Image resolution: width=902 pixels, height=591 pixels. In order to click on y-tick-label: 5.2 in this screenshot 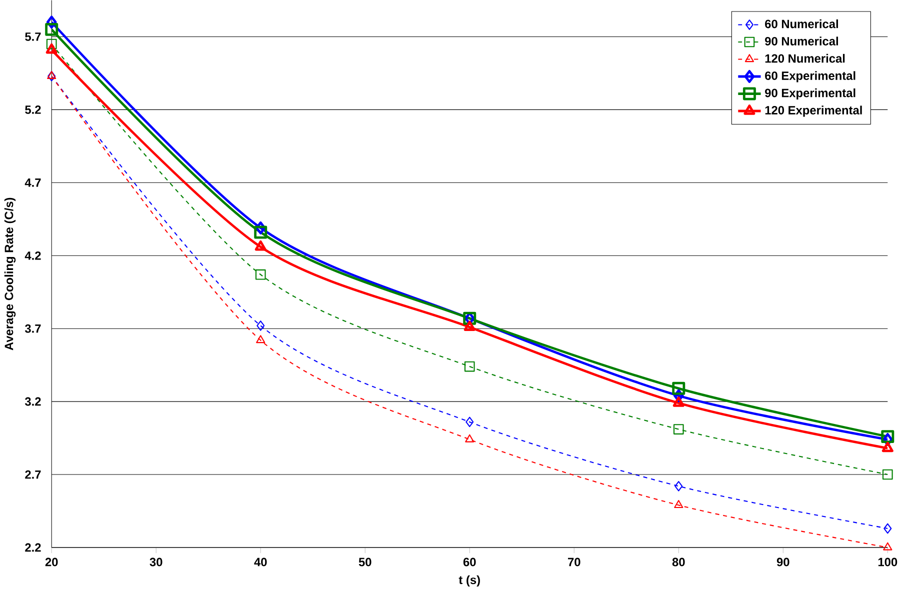, I will do `click(33, 110)`.